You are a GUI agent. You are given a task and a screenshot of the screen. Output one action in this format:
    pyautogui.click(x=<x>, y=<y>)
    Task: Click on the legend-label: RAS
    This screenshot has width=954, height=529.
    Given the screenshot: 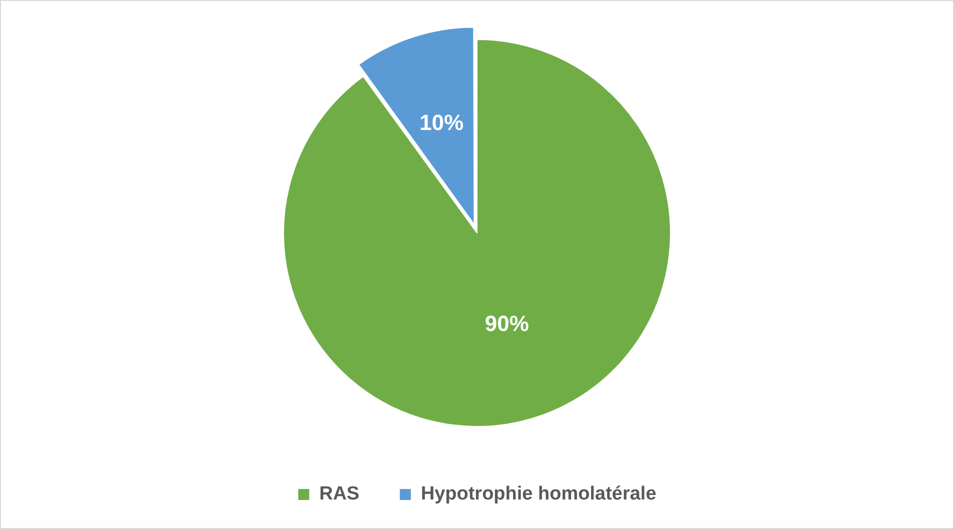 What is the action you would take?
    pyautogui.click(x=339, y=494)
    